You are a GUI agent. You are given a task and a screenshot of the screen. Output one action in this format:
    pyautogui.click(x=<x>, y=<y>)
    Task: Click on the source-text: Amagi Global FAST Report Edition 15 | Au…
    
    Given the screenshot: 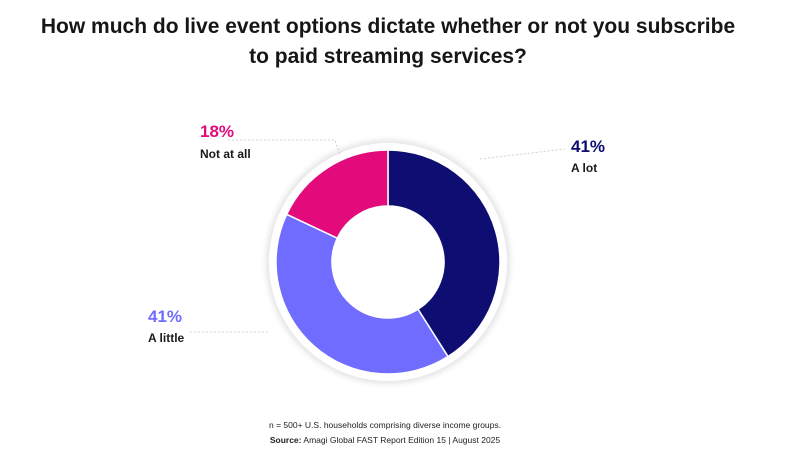 What is the action you would take?
    pyautogui.click(x=402, y=440)
    